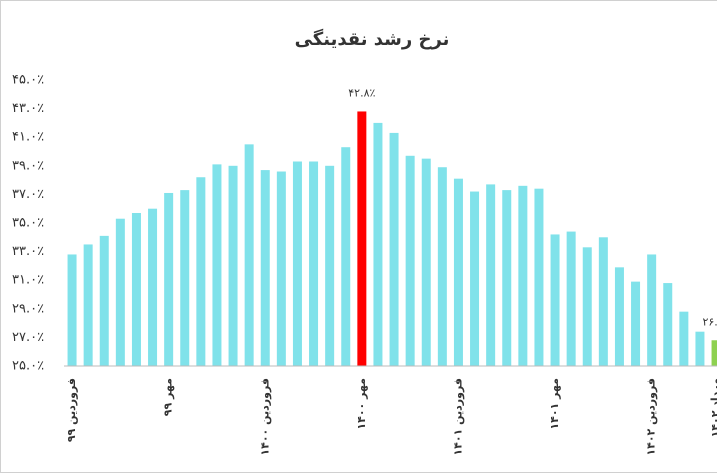  I want to click on y-tick-label: ۳۷.۰٪, so click(28, 194).